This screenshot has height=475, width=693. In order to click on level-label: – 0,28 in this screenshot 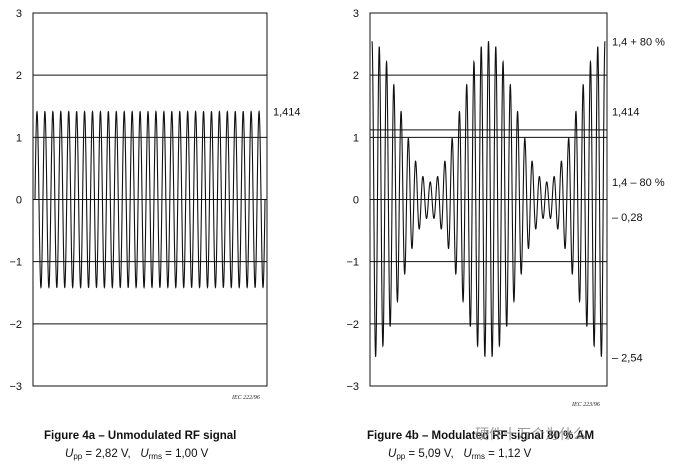, I will do `click(627, 218)`.